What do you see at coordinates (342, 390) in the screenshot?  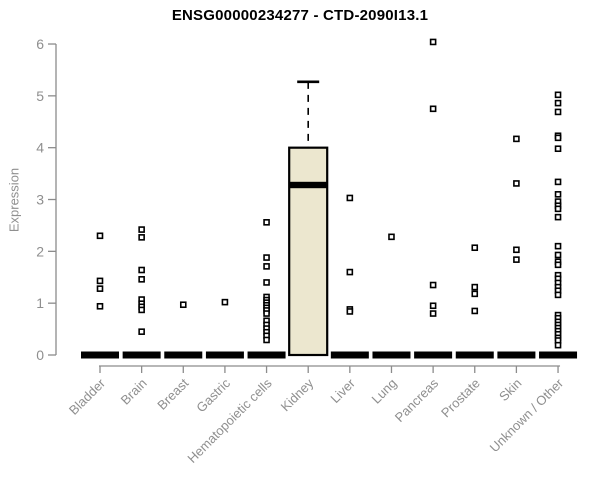 I see `x-tick-label-liver: Liver` at bounding box center [342, 390].